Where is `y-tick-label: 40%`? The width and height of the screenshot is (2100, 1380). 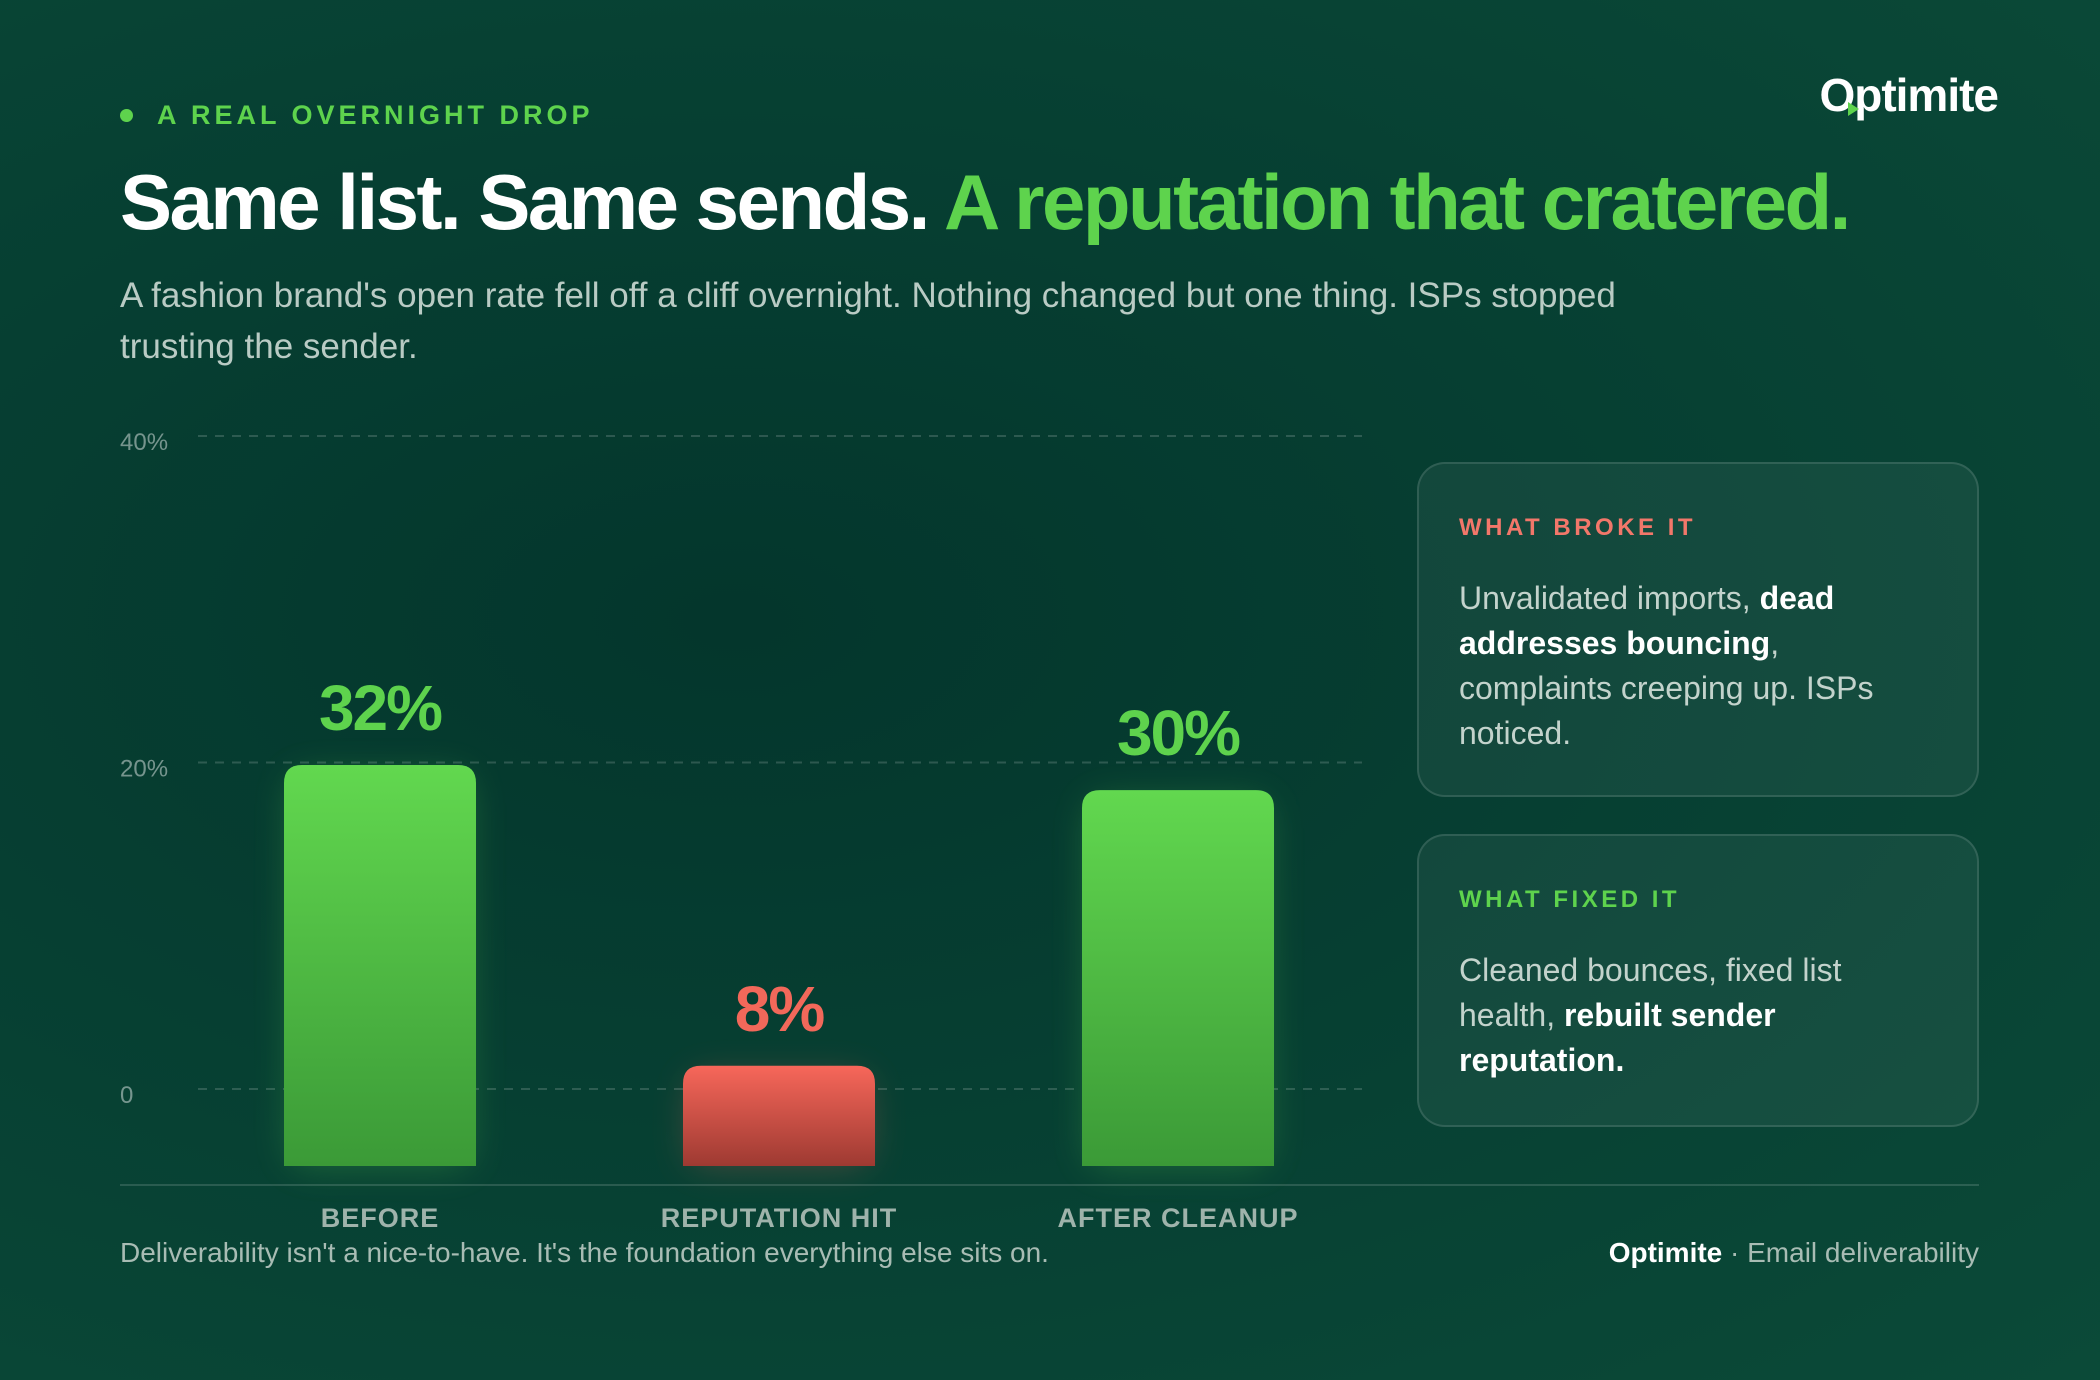 y-tick-label: 40% is located at coordinates (144, 442).